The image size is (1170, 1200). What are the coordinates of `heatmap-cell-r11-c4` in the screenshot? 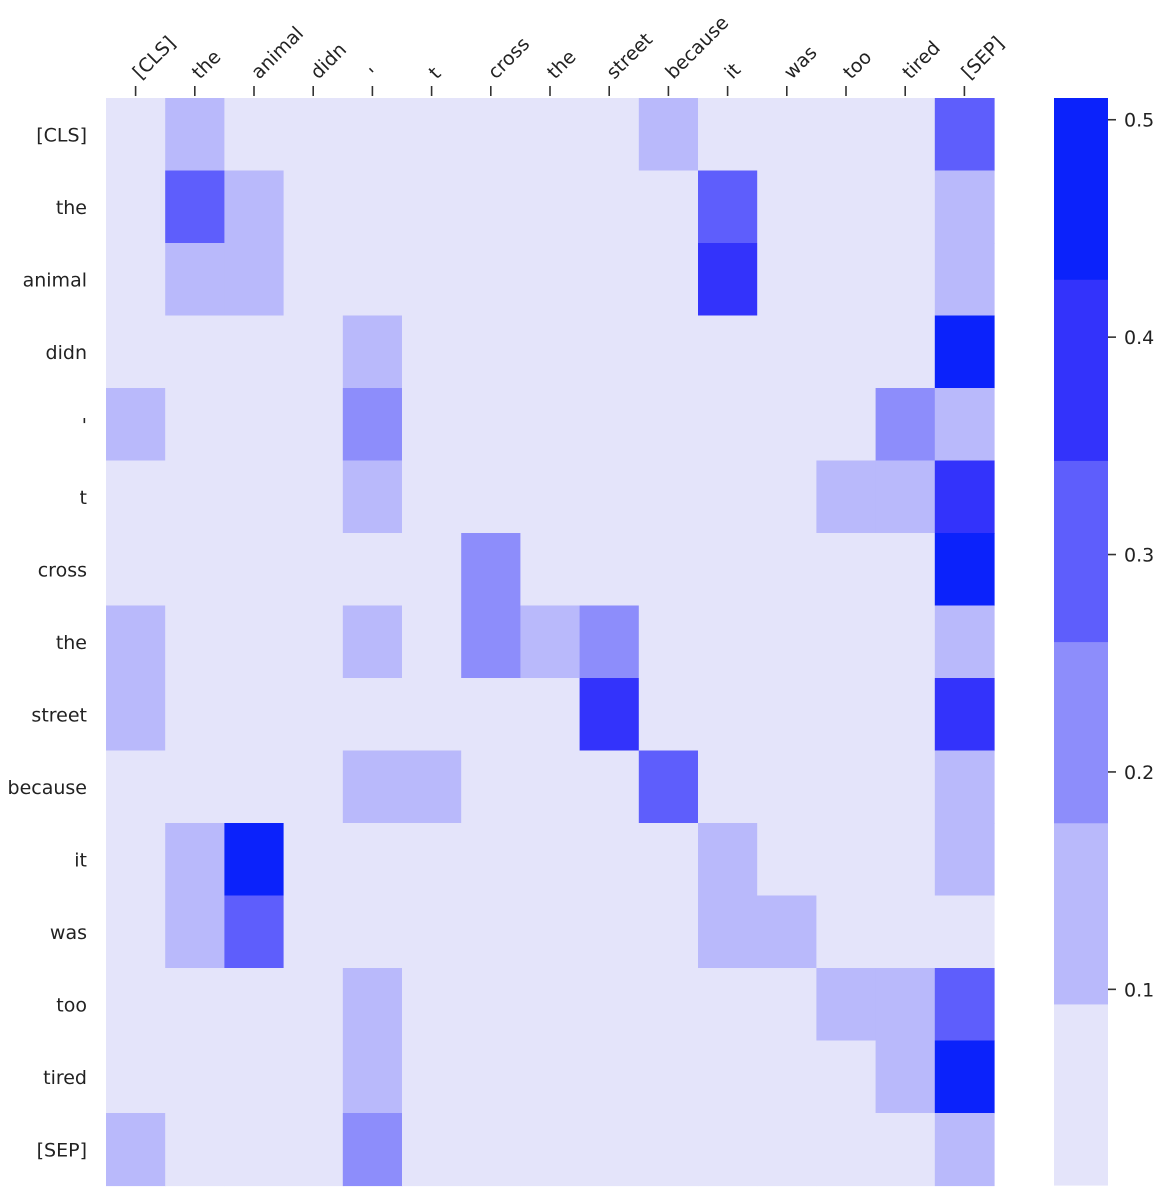 It's located at (372, 932).